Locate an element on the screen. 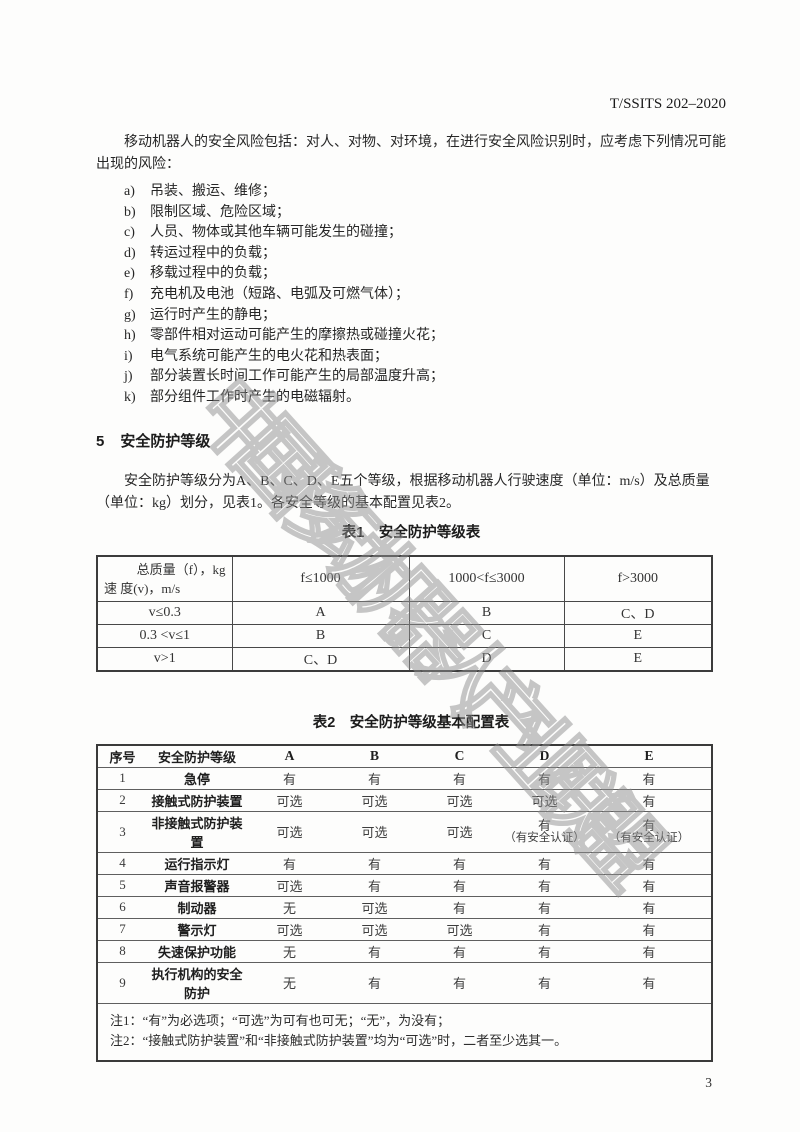 This screenshot has height=1132, width=800. table2-row: 3 非接触式防护装置 可选 可选 可选有（有安全认证）有（有安全认证） is located at coordinates (404, 832).